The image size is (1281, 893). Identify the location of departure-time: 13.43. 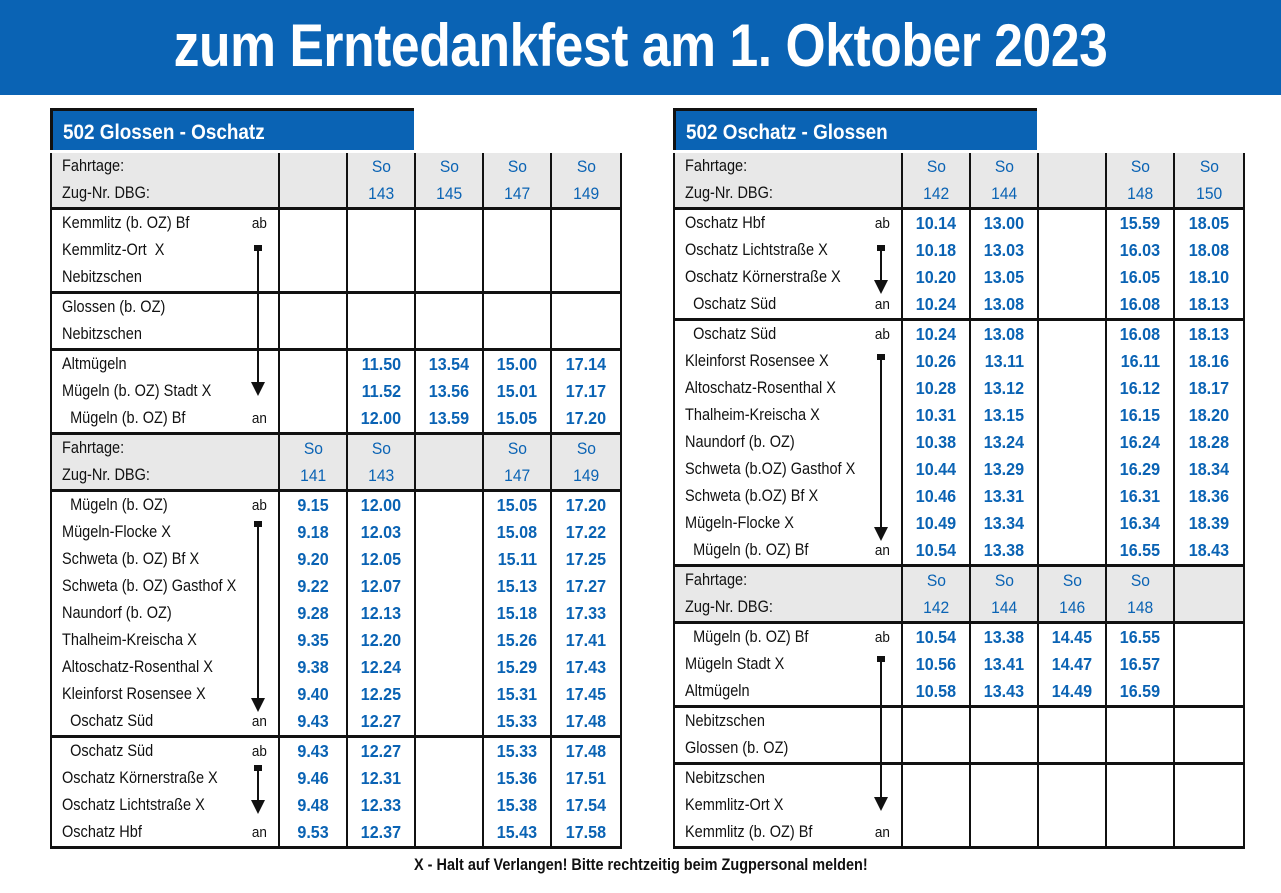
(1004, 691).